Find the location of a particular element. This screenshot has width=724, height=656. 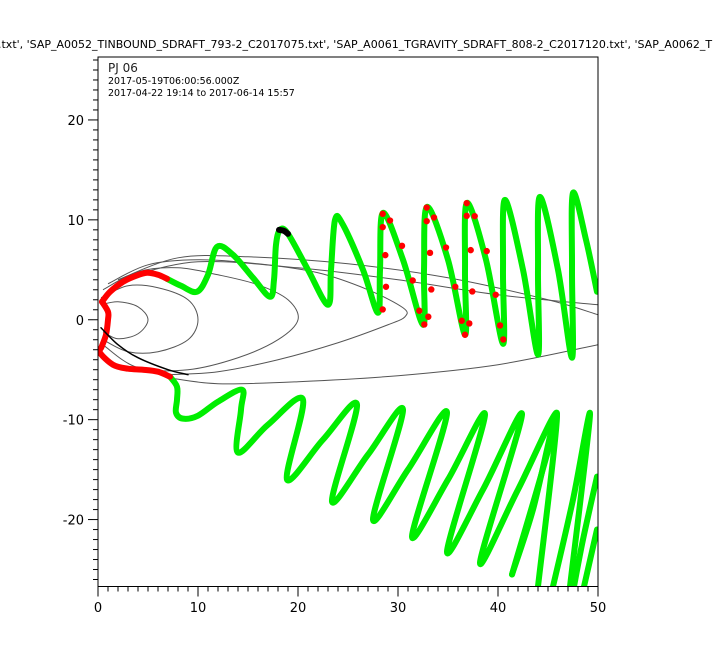

x-tick-label: 0 is located at coordinates (98, 608).